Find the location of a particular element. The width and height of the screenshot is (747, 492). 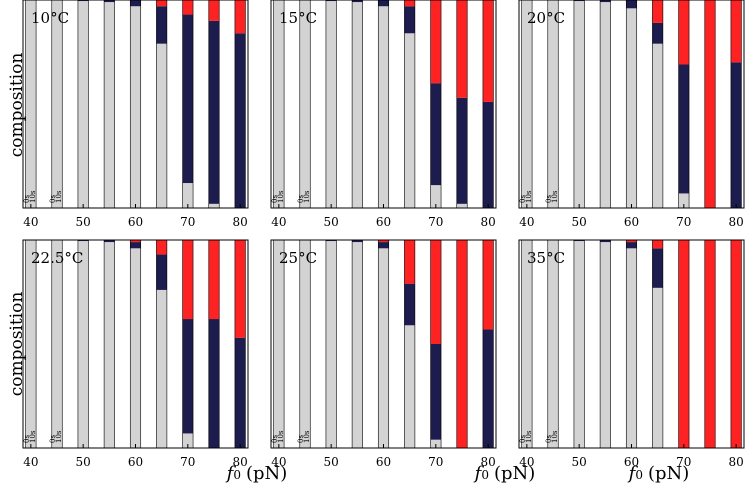

panel-title: 25°C is located at coordinates (298, 258).